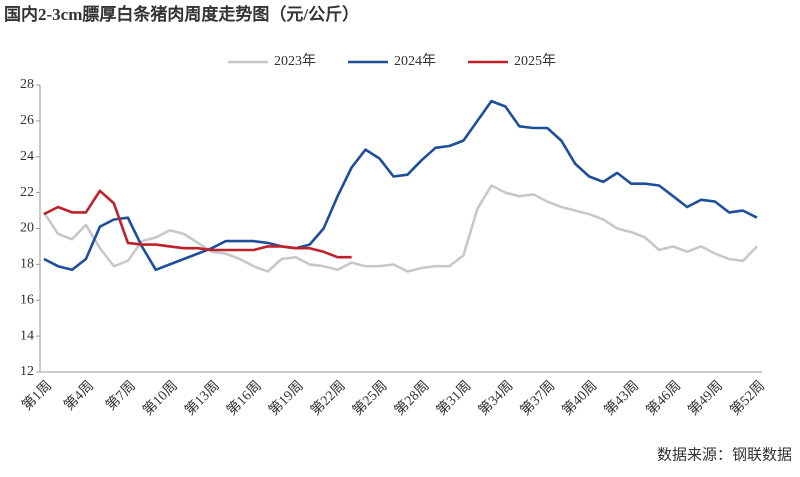 This screenshot has height=477, width=800. I want to click on x-tick-label: 第7周, so click(120, 395).